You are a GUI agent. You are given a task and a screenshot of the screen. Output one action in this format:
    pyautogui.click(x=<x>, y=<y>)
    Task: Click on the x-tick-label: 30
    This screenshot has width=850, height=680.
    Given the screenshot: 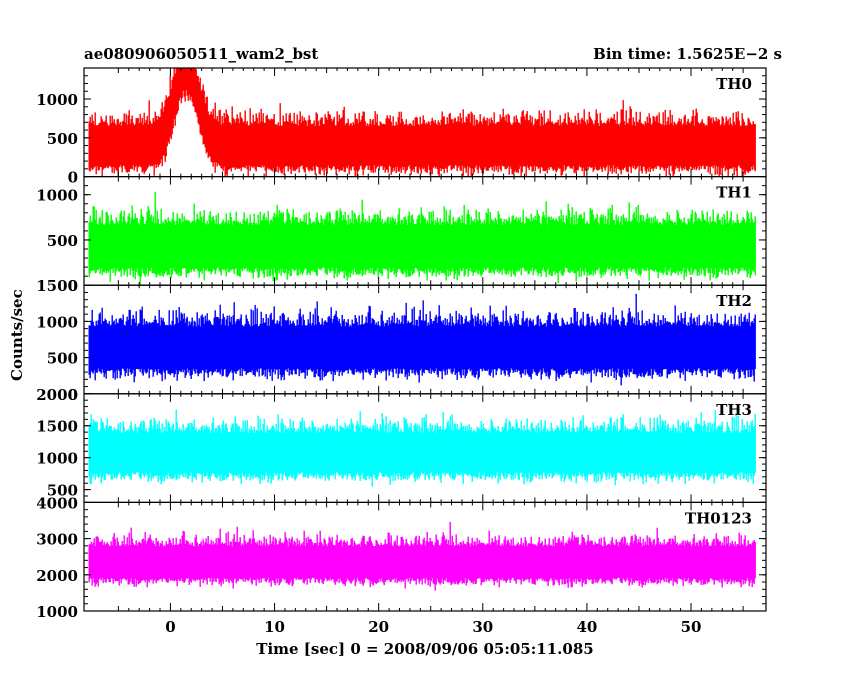 What is the action you would take?
    pyautogui.click(x=482, y=627)
    